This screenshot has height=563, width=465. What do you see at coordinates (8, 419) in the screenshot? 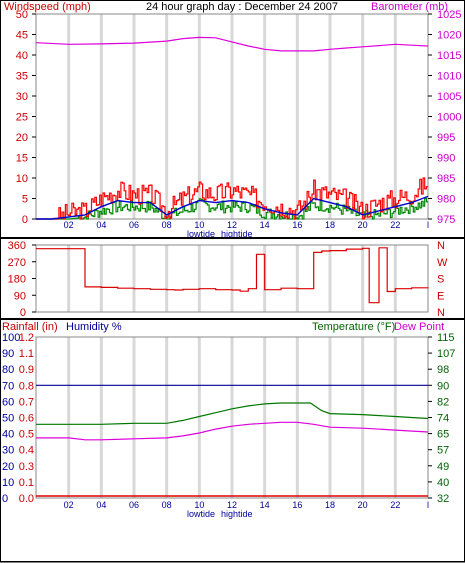
I see `humidity-tick-label: 50` at bounding box center [8, 419].